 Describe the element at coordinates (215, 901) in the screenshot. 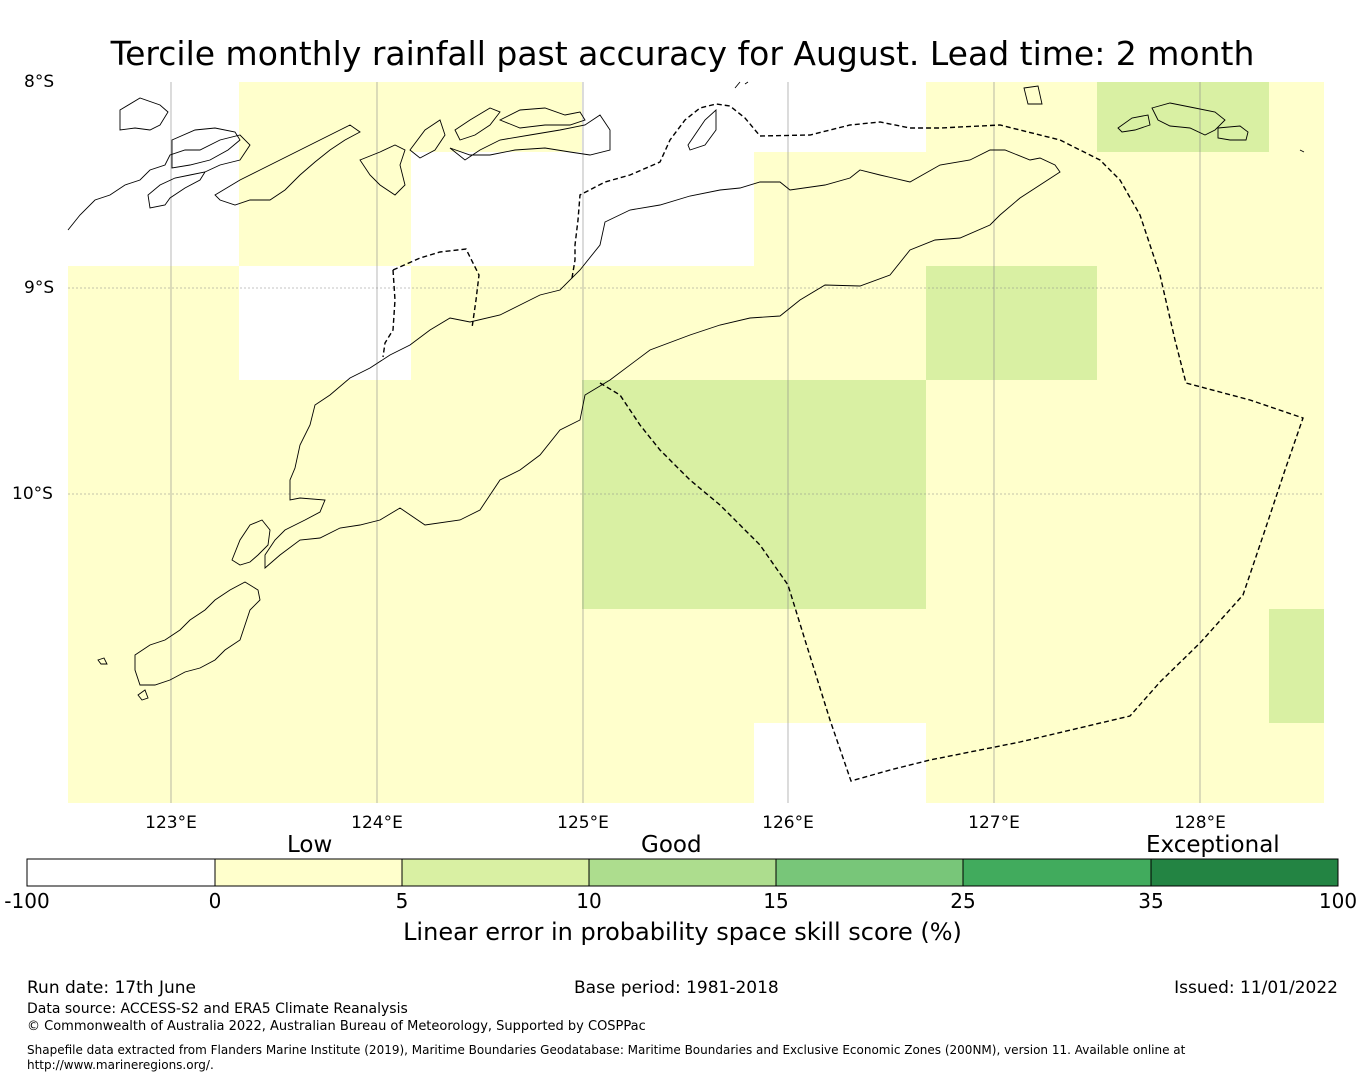

I see `colorbar-tick: 0` at that location.